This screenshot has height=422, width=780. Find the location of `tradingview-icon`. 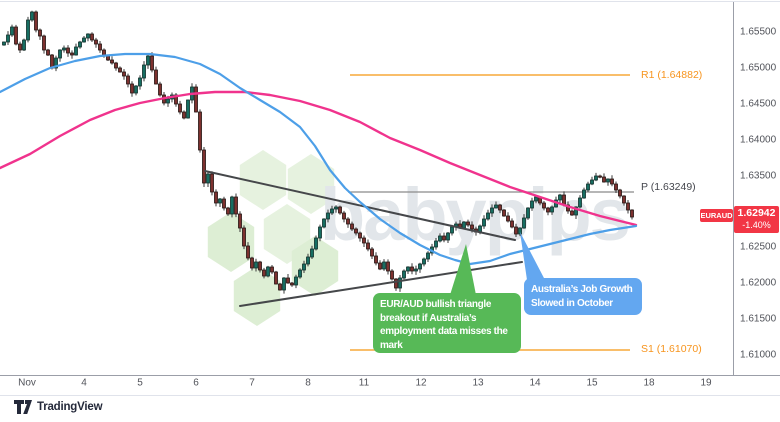

tradingview-icon is located at coordinates (23, 407).